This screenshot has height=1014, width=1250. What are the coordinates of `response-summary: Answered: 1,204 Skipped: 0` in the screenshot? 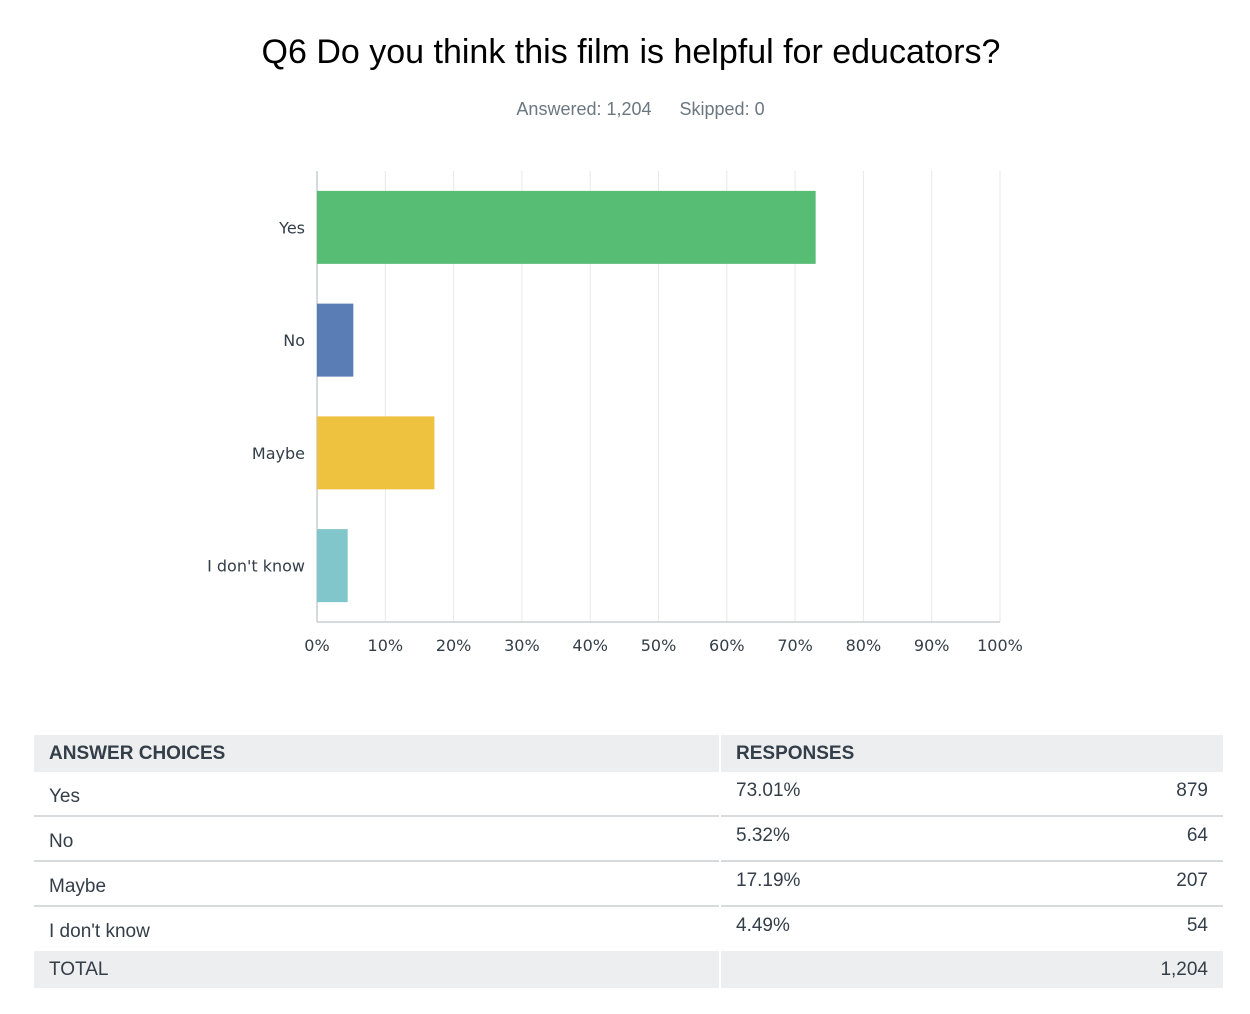 It's located at (625, 109).